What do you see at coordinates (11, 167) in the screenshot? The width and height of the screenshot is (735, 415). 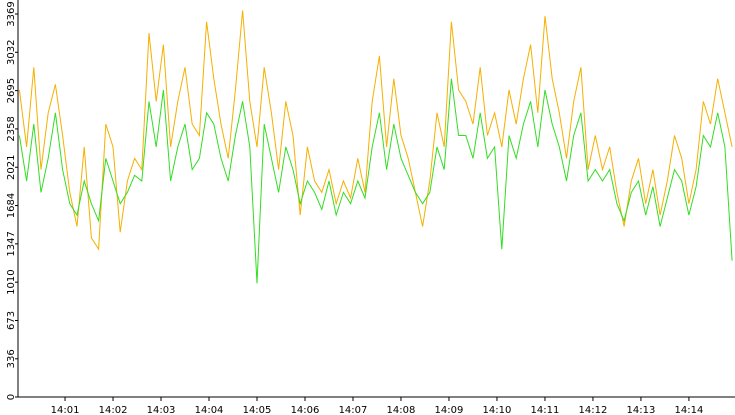 I see `y-tick-label: 2021` at bounding box center [11, 167].